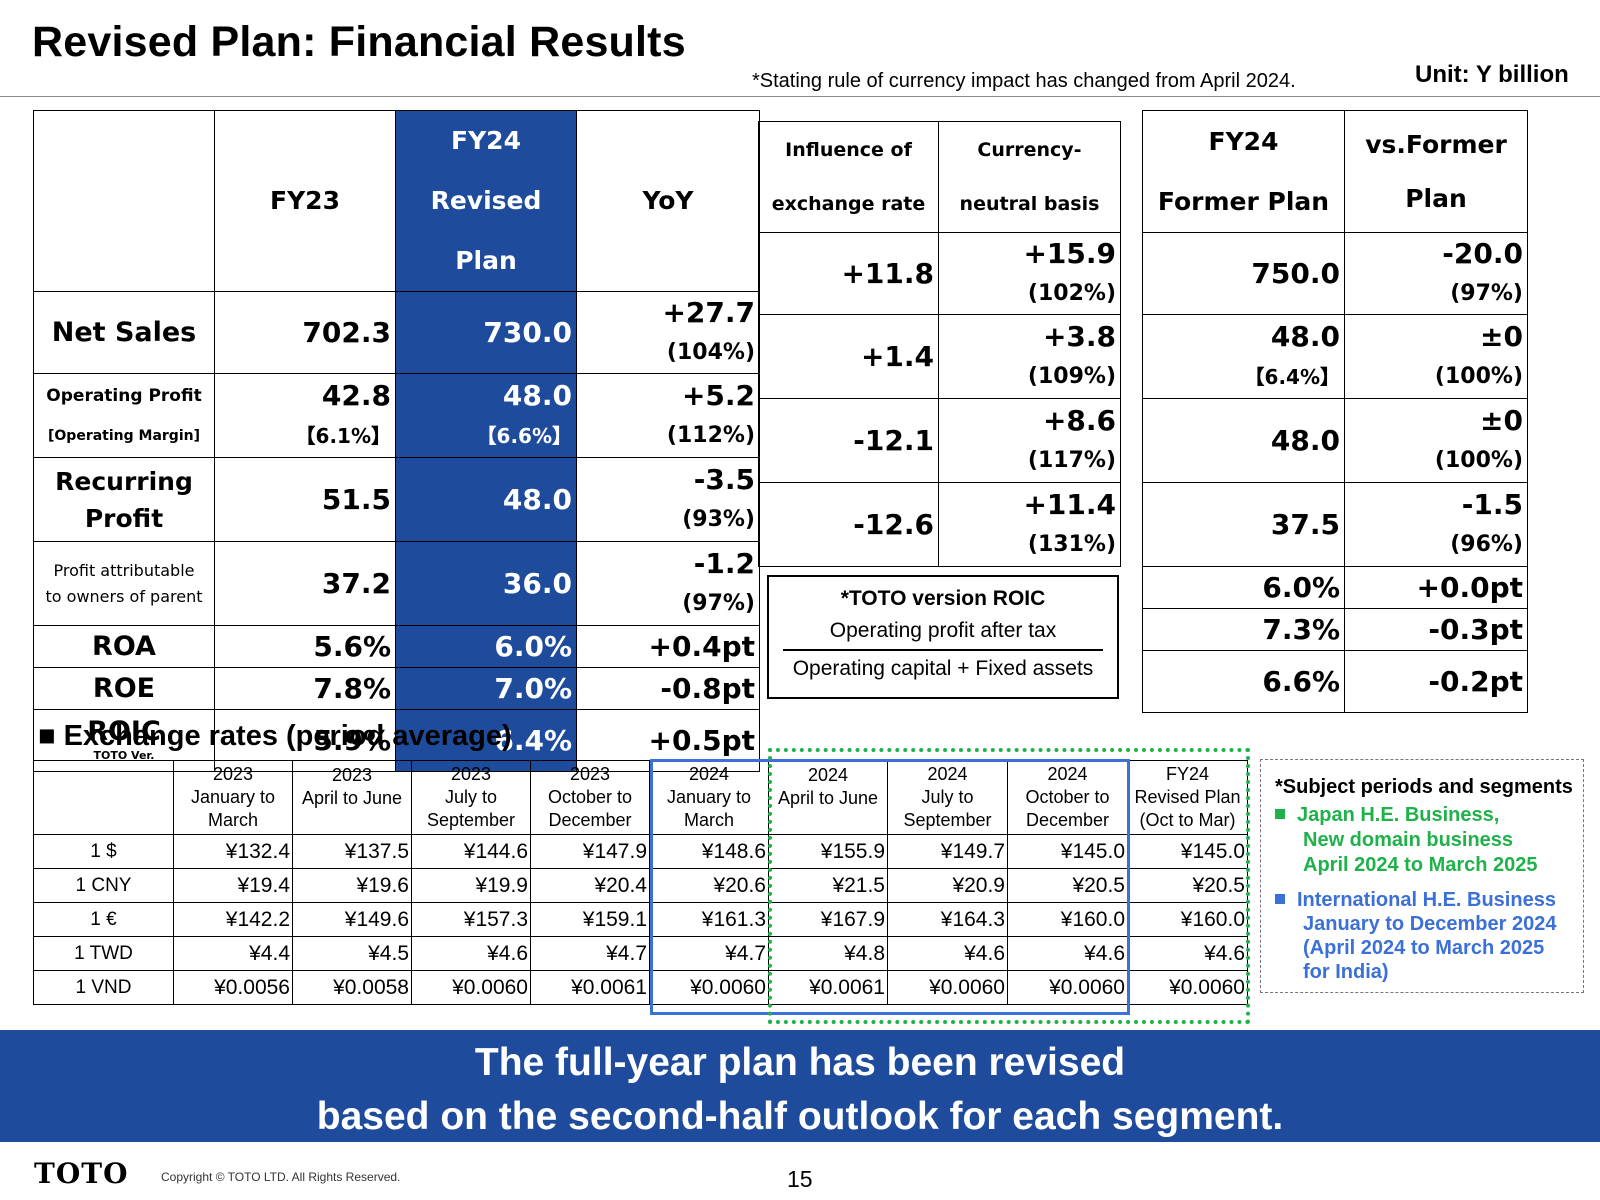  Describe the element at coordinates (1486, 544) in the screenshot. I see `pp-vs-pct: (96%)` at that location.